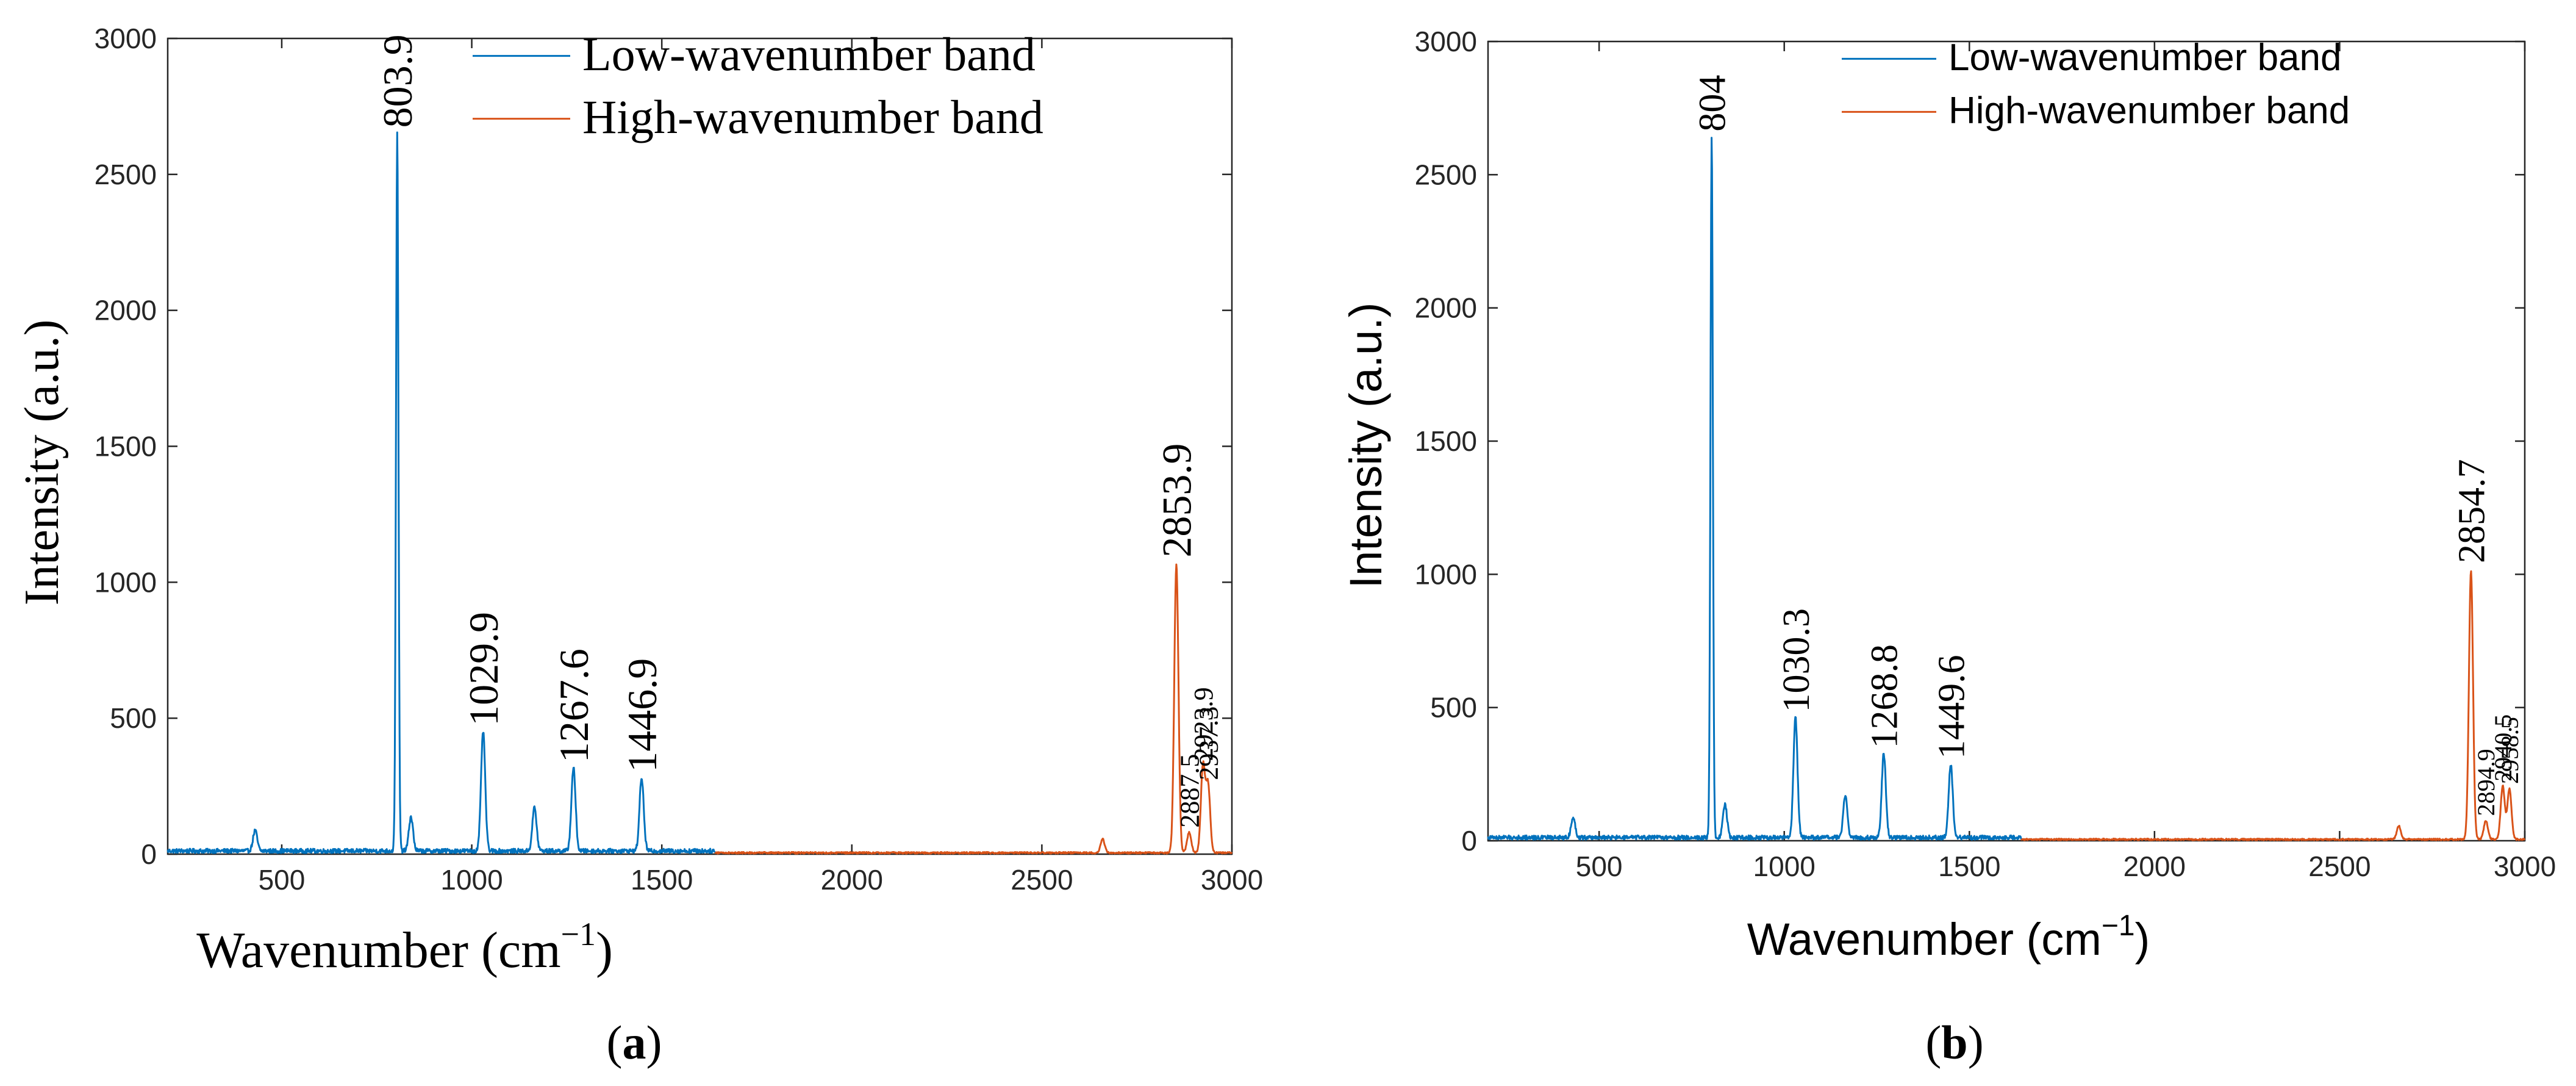 This screenshot has width=2576, height=1086. I want to click on peak-label: 2940.5, so click(2503, 748).